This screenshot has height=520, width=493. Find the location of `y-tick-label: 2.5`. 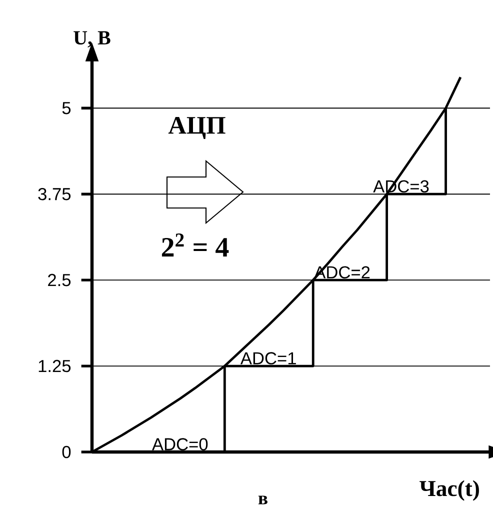

y-tick-label: 2.5 is located at coordinates (59, 280).